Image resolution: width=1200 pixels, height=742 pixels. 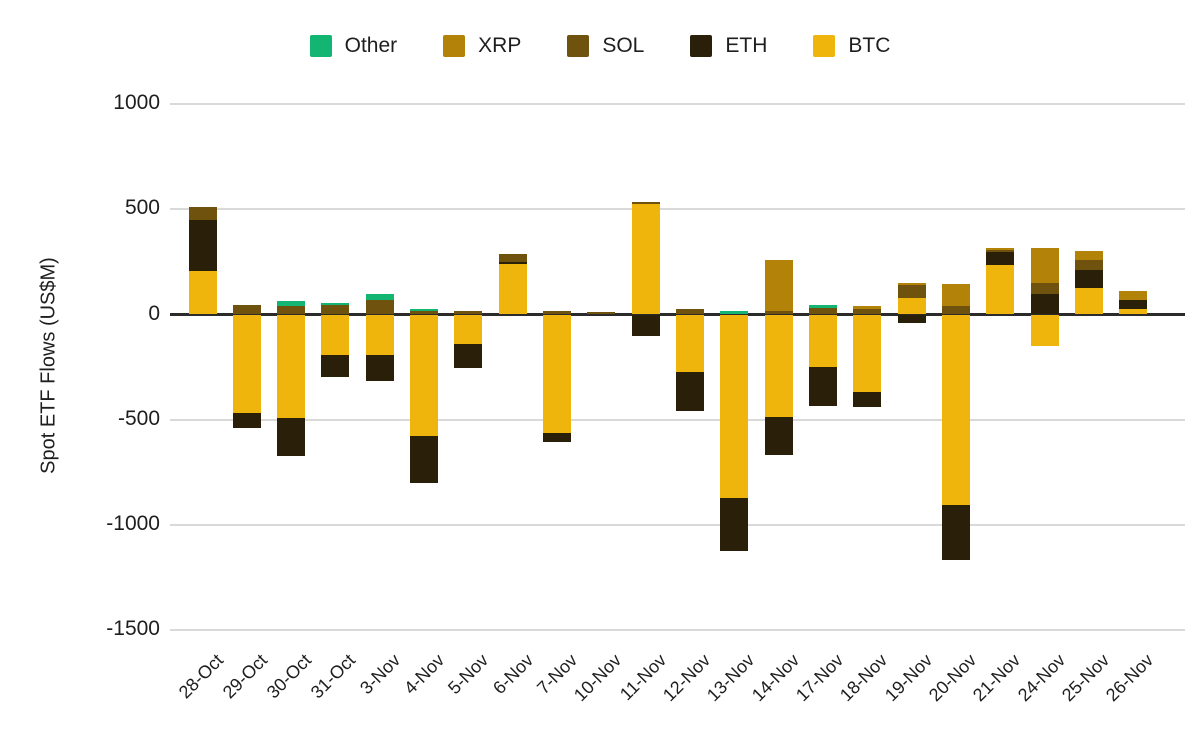 I want to click on bar-segment-other-17-nov, so click(x=823, y=307).